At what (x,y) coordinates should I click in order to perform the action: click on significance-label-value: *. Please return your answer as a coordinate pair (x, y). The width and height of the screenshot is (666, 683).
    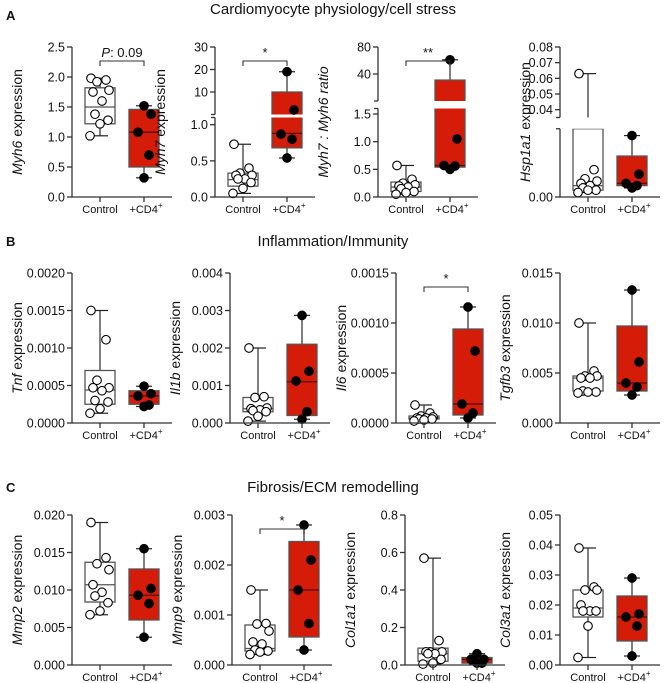
    Looking at the image, I should click on (264, 52).